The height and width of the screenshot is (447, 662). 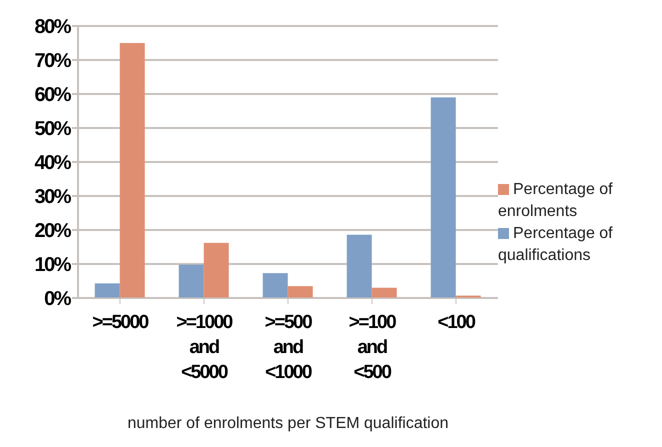 What do you see at coordinates (457, 322) in the screenshot?
I see `x-tick-label: <100` at bounding box center [457, 322].